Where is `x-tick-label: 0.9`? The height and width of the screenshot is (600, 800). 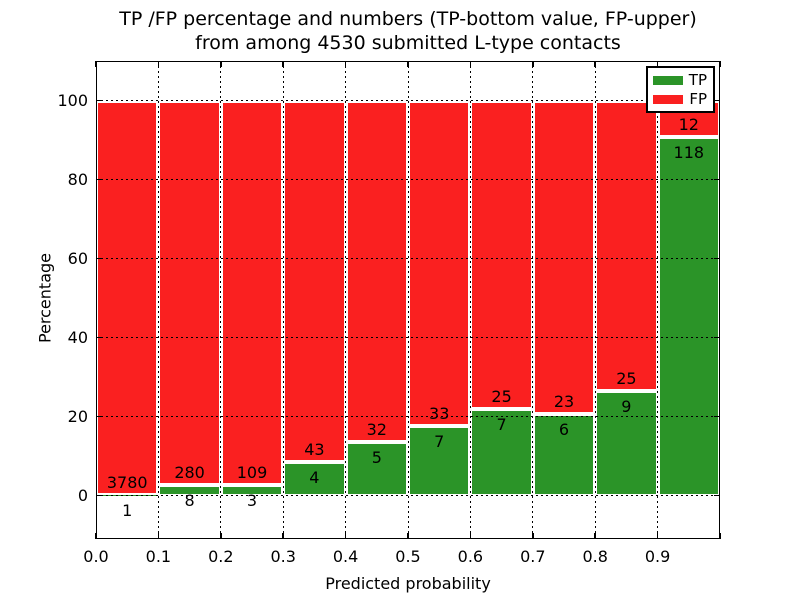
x-tick-label: 0.9 is located at coordinates (657, 556).